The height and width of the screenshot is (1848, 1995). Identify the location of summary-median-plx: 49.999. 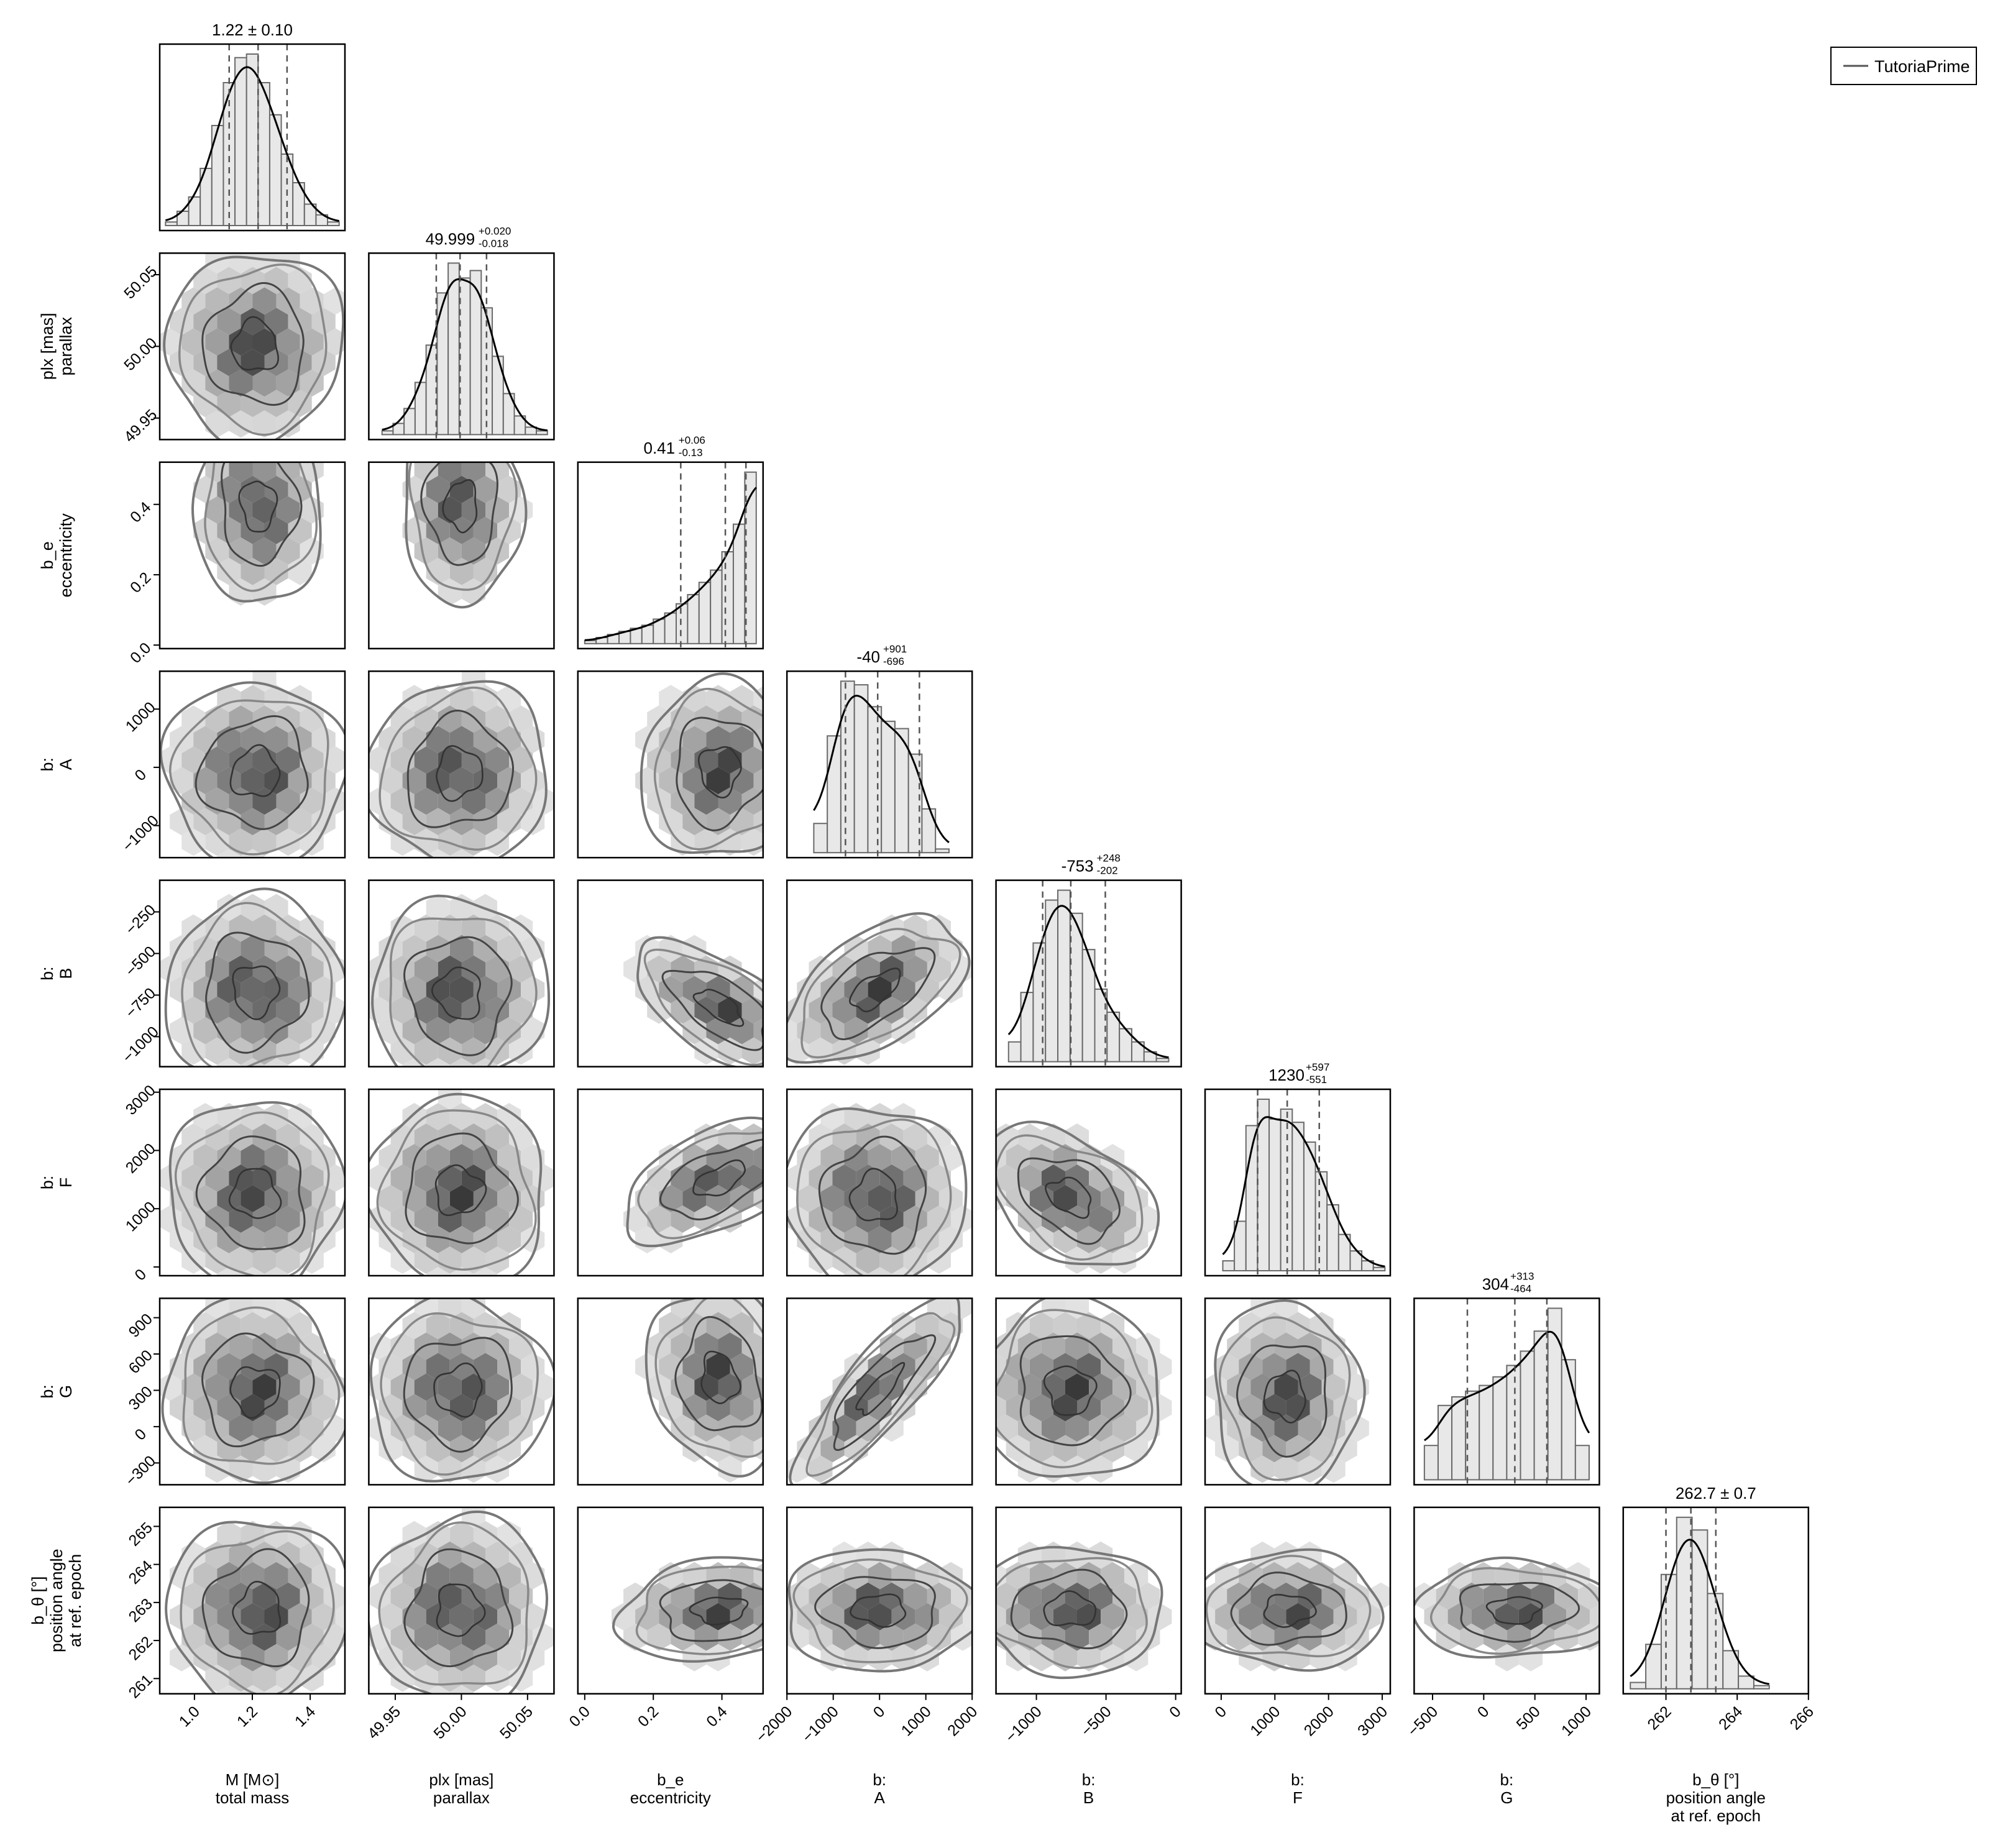
(451, 238).